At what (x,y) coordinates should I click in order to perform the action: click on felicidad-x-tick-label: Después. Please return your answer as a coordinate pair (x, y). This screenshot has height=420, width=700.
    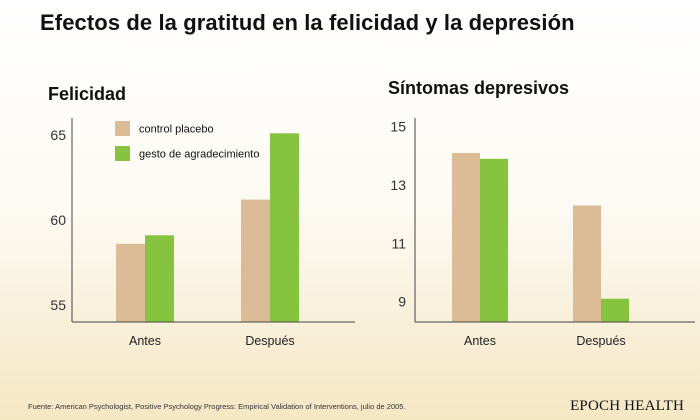
    Looking at the image, I should click on (269, 341).